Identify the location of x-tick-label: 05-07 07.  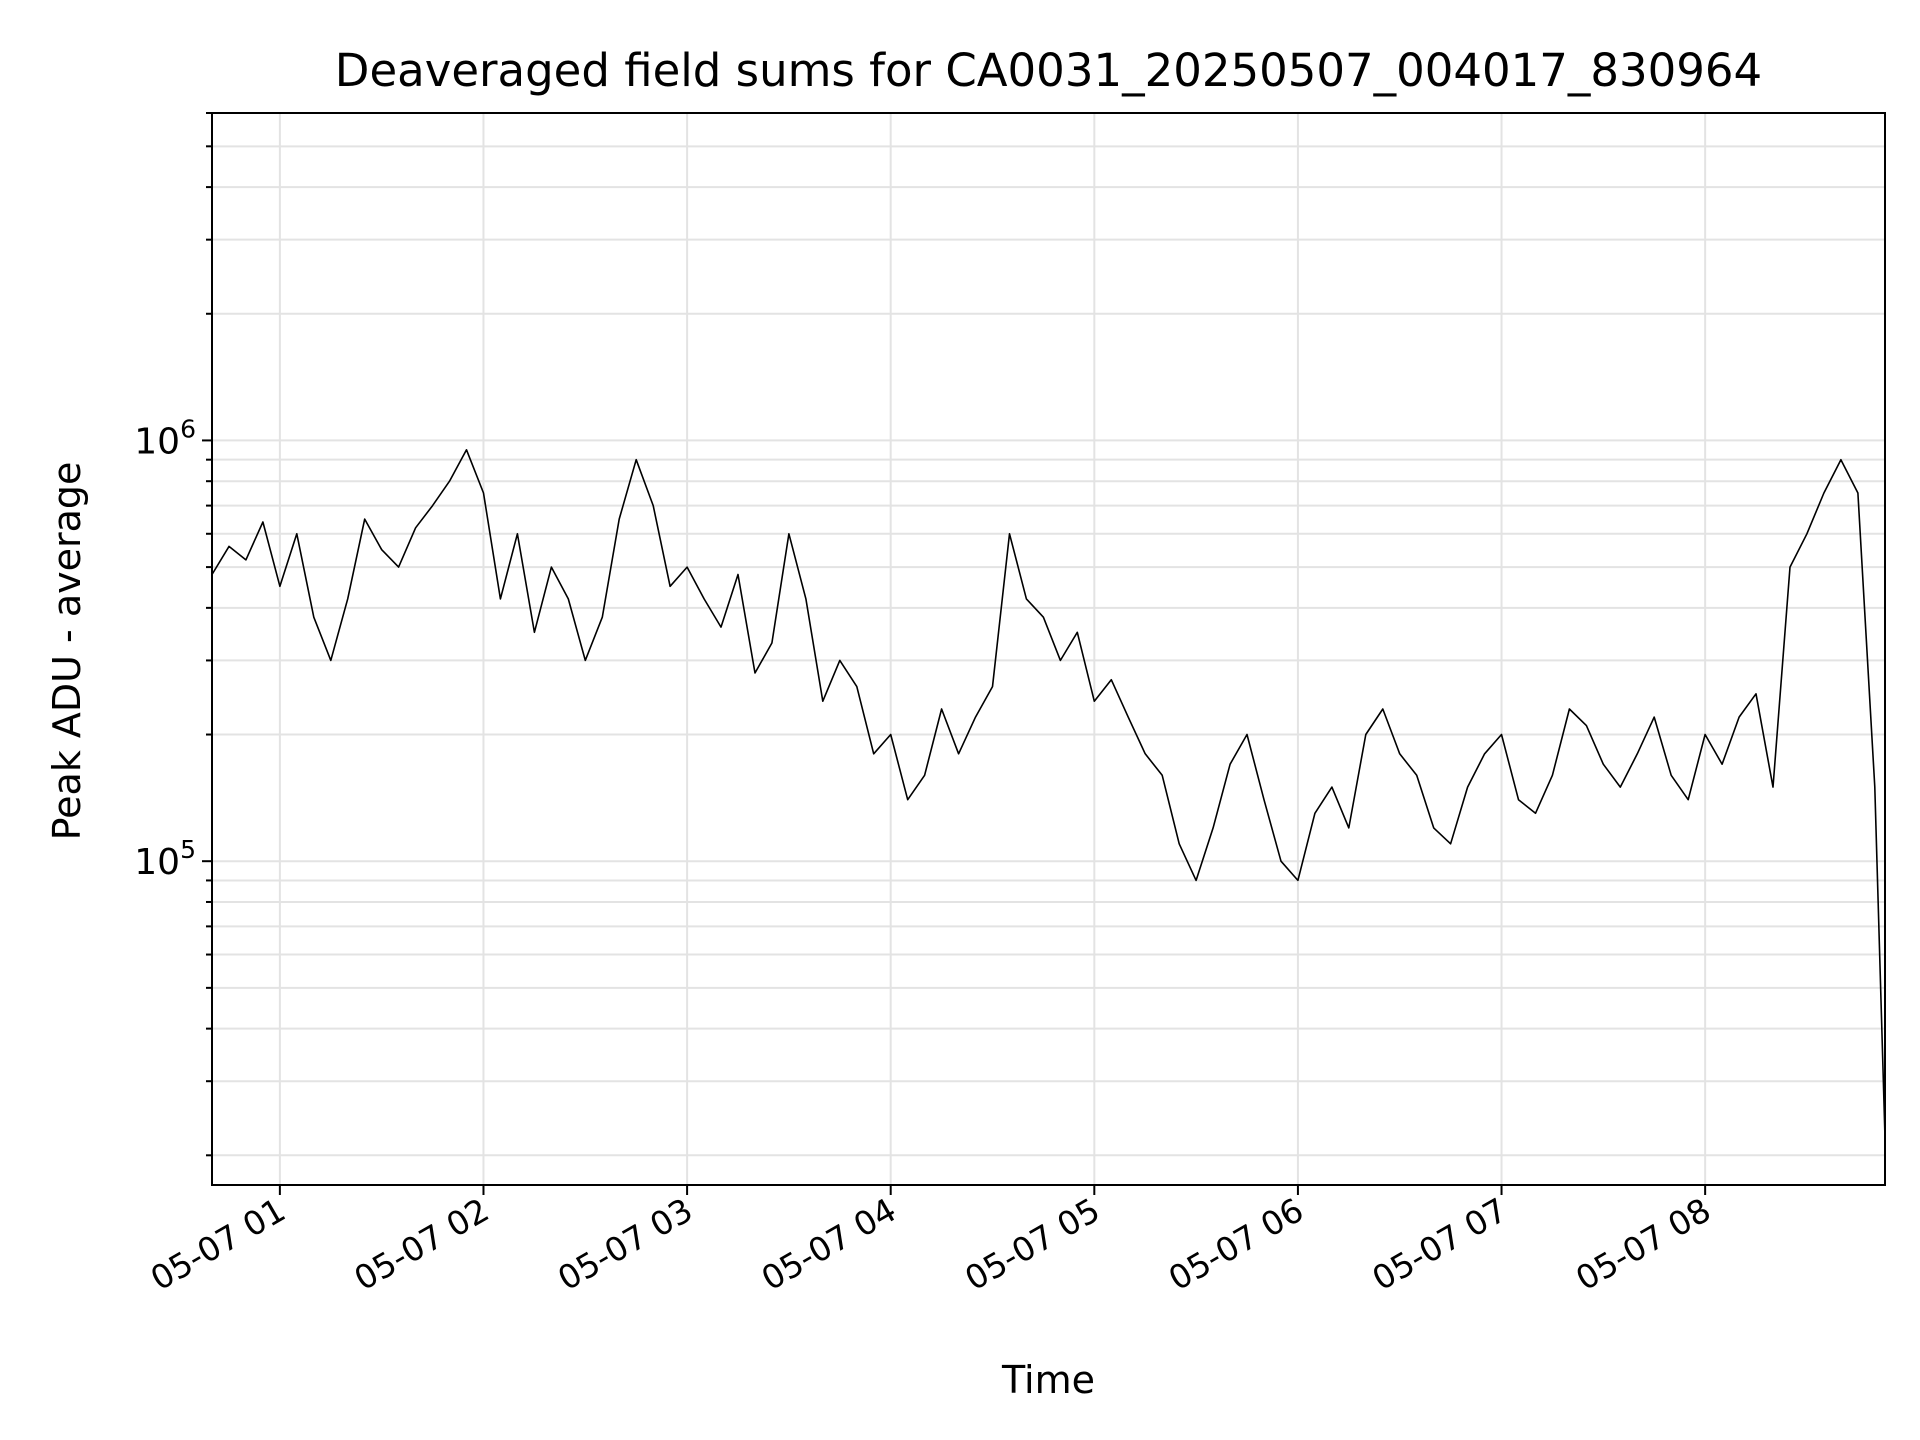
(1440, 1244).